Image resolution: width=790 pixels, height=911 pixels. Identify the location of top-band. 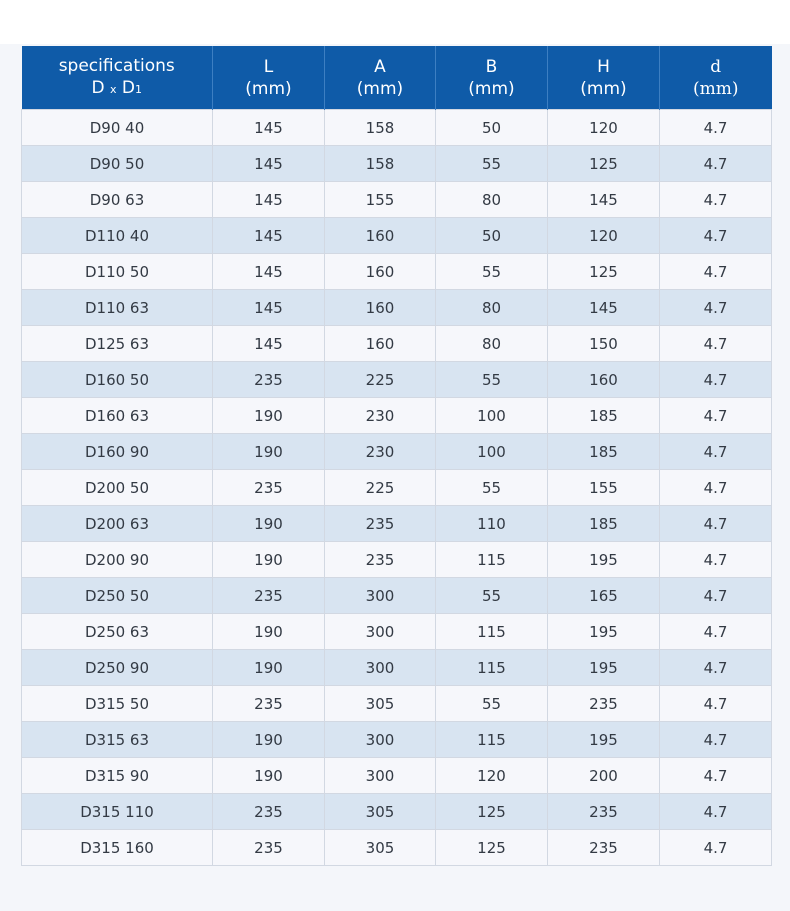
(395, 22).